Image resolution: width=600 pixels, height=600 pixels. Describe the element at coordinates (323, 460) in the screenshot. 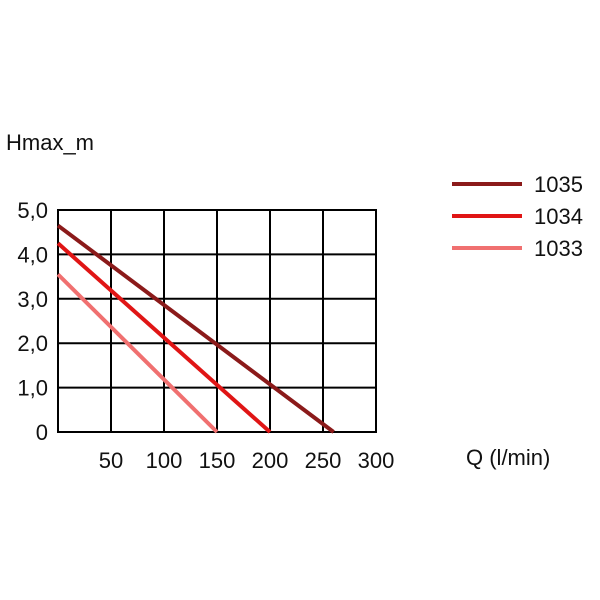

I see `x-tick-label: 250` at that location.